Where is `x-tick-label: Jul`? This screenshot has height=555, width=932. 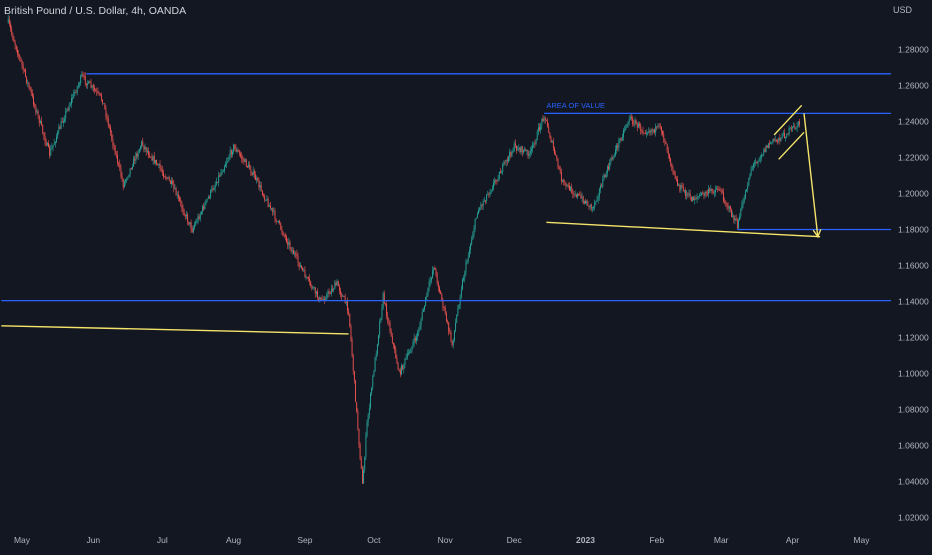
x-tick-label: Jul is located at coordinates (162, 540).